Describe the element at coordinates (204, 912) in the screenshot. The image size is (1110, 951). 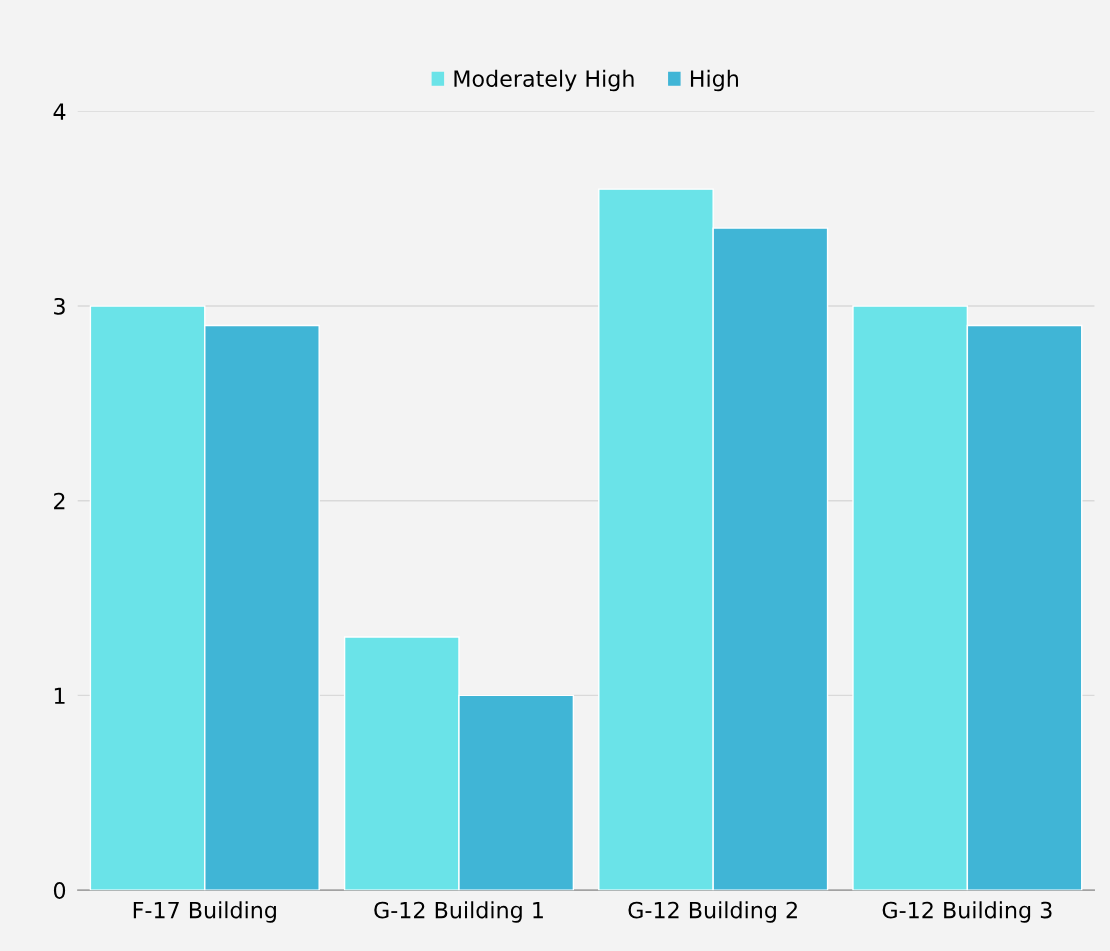
I see `x-tick-label: F-17 Building` at that location.